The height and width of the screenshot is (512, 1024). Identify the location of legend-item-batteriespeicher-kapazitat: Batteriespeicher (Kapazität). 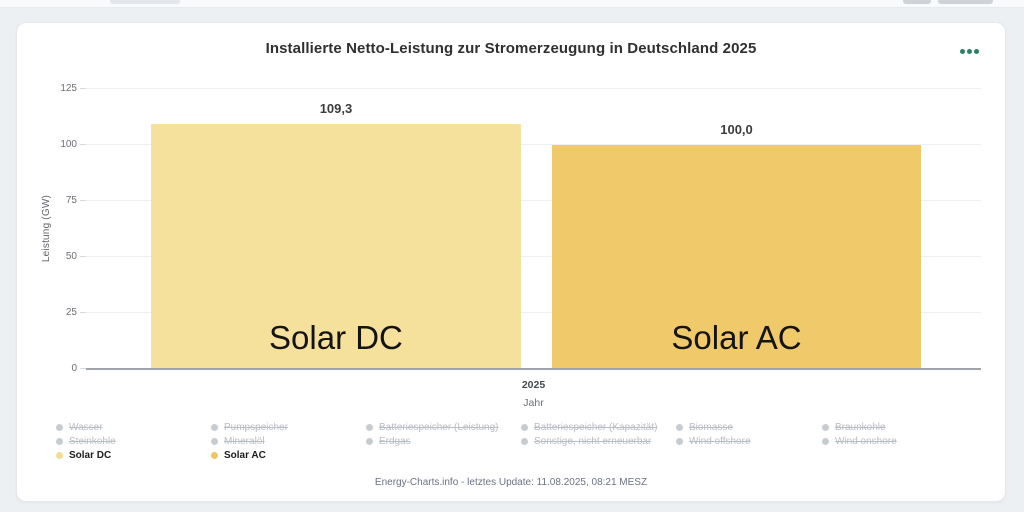
(598, 427).